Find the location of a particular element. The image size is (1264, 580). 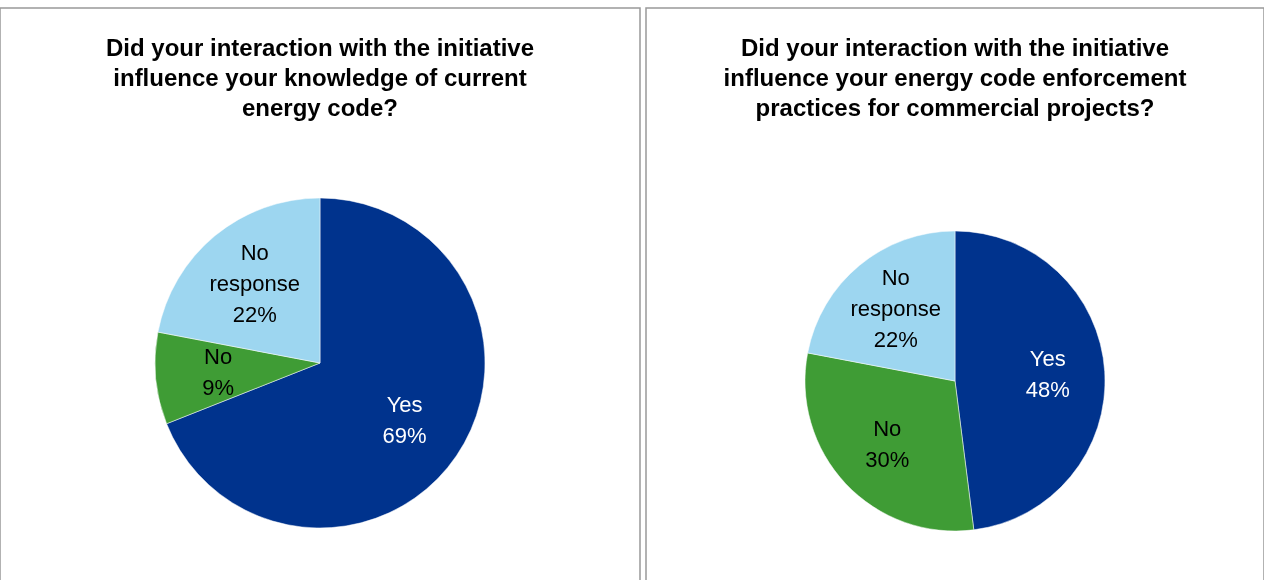

data-label: 9% is located at coordinates (218, 387).